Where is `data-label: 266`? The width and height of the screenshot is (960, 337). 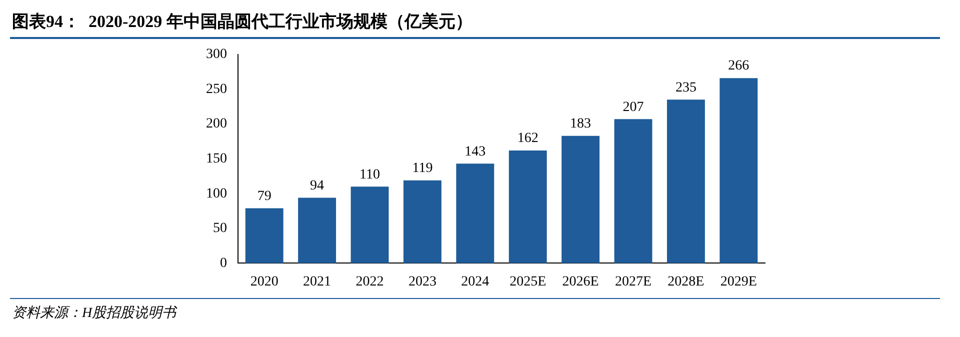 data-label: 266 is located at coordinates (739, 66).